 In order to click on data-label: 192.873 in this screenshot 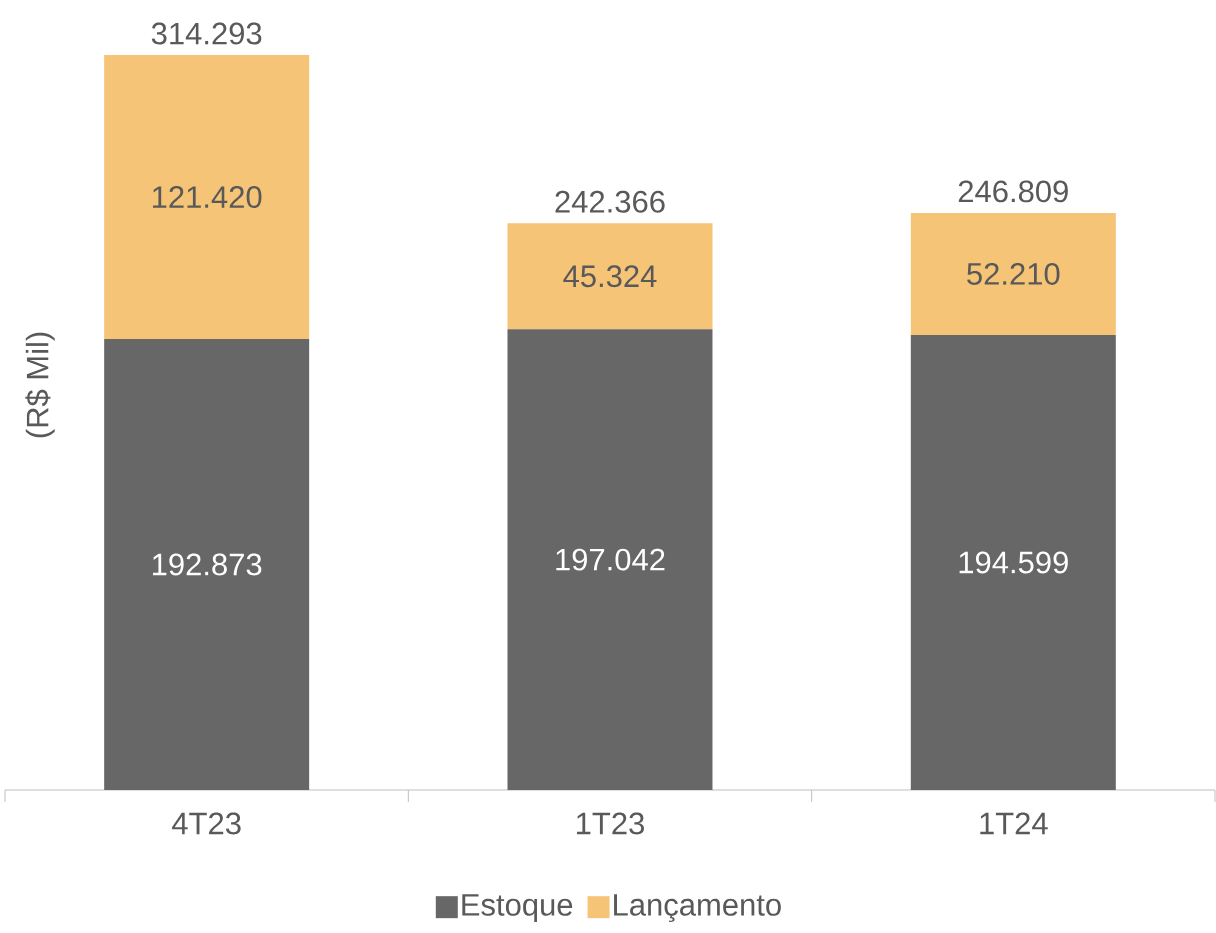, I will do `click(207, 564)`.